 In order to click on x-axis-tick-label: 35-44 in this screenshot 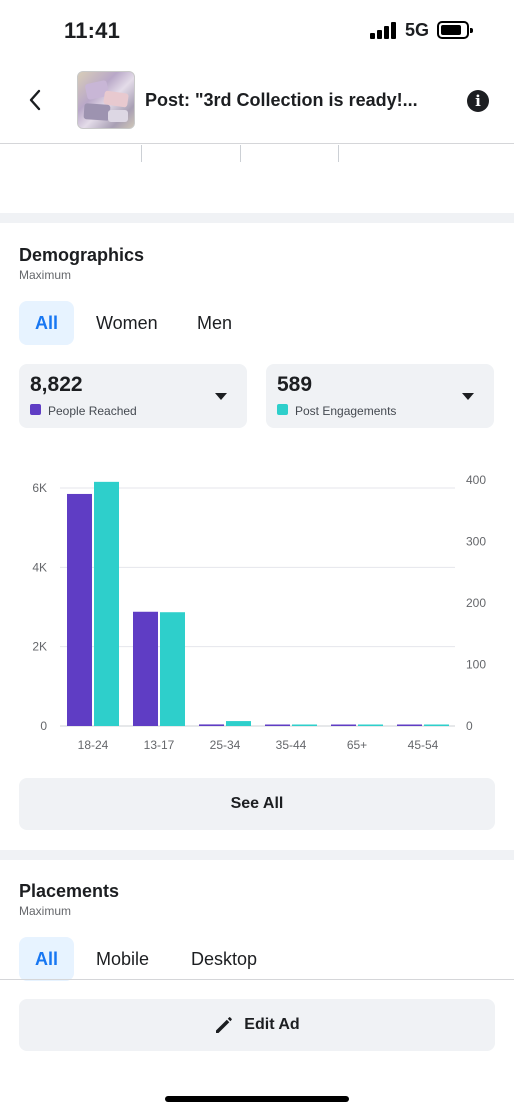, I will do `click(291, 745)`.